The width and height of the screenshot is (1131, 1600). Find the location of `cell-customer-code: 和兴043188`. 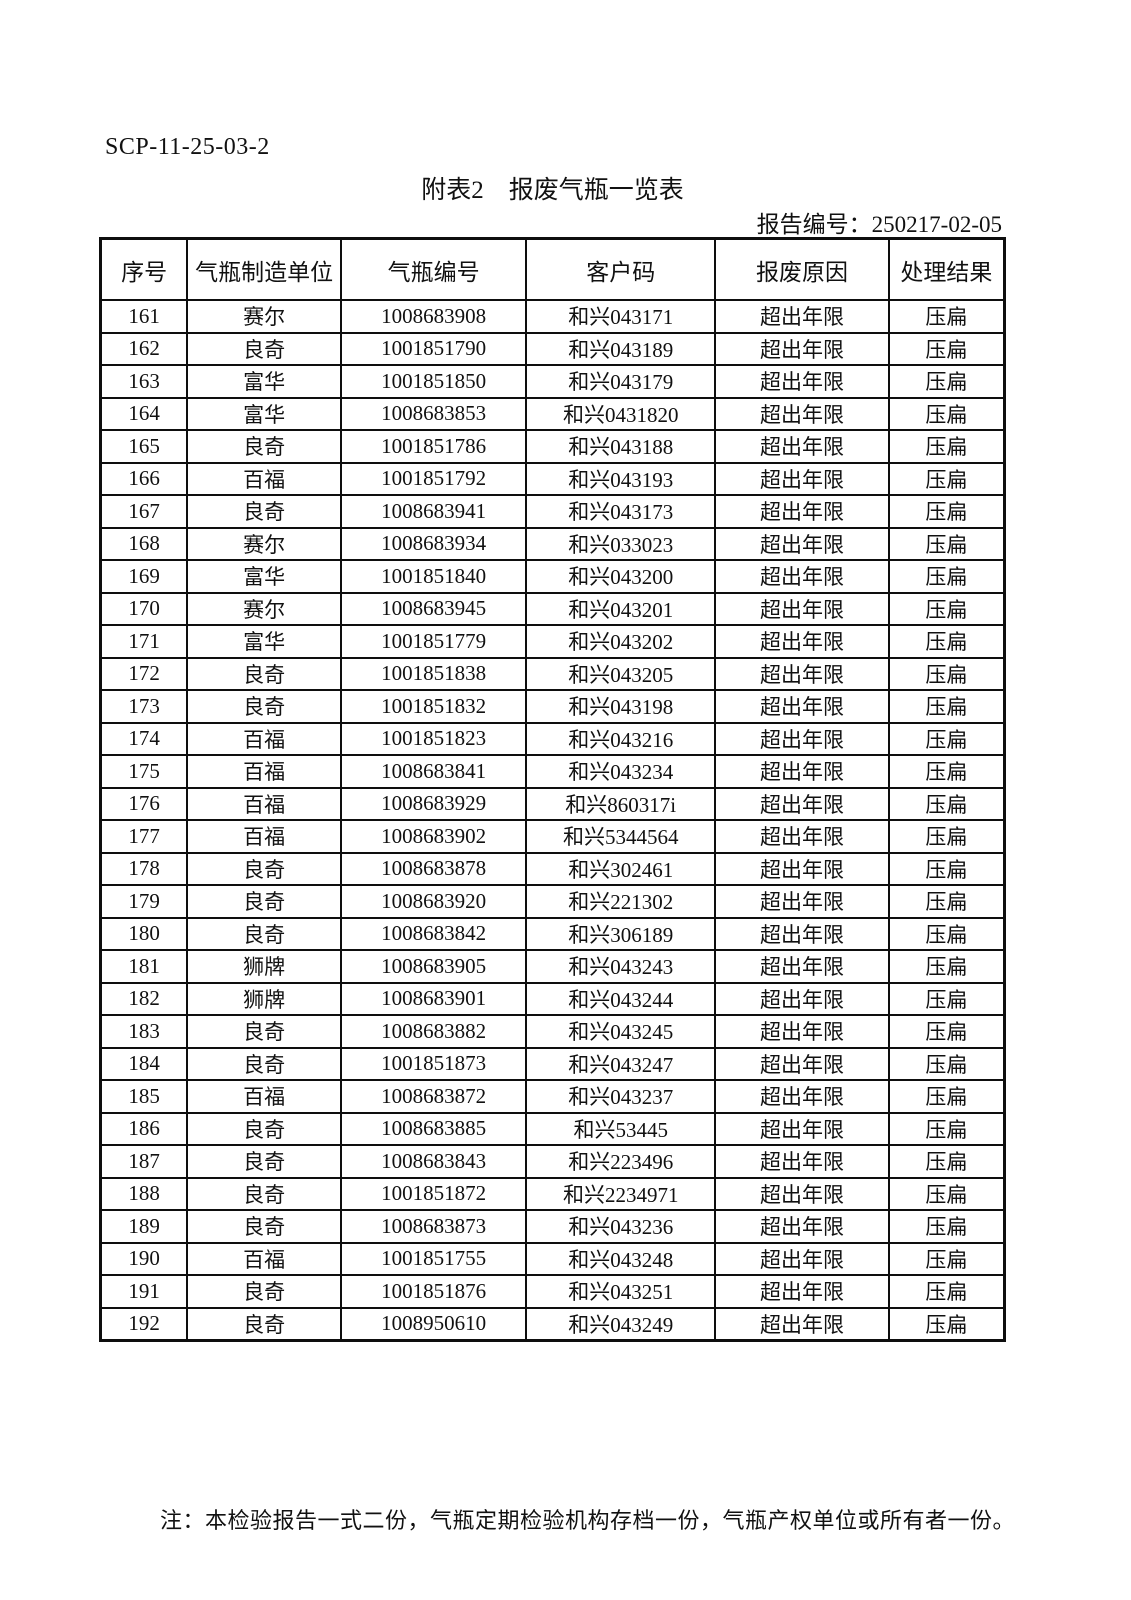

cell-customer-code: 和兴043188 is located at coordinates (621, 446).